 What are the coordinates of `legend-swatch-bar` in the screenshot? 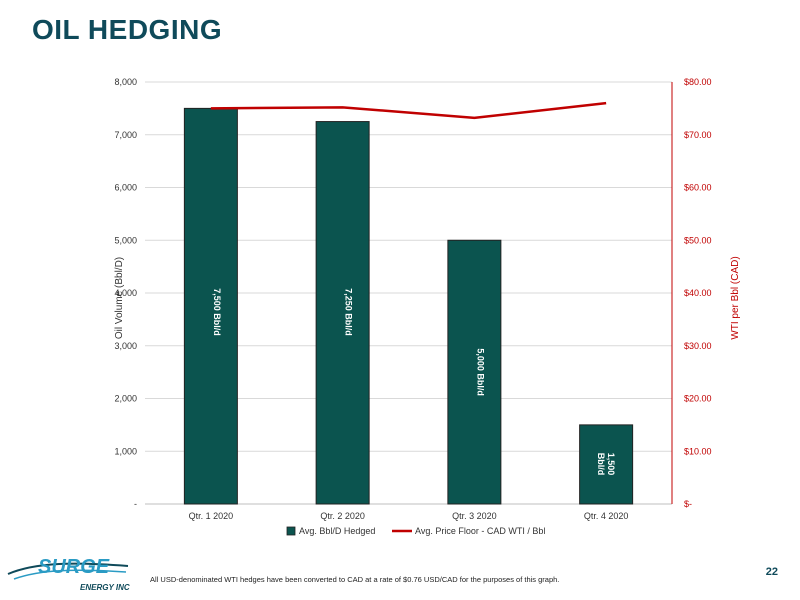 It's located at (291, 531).